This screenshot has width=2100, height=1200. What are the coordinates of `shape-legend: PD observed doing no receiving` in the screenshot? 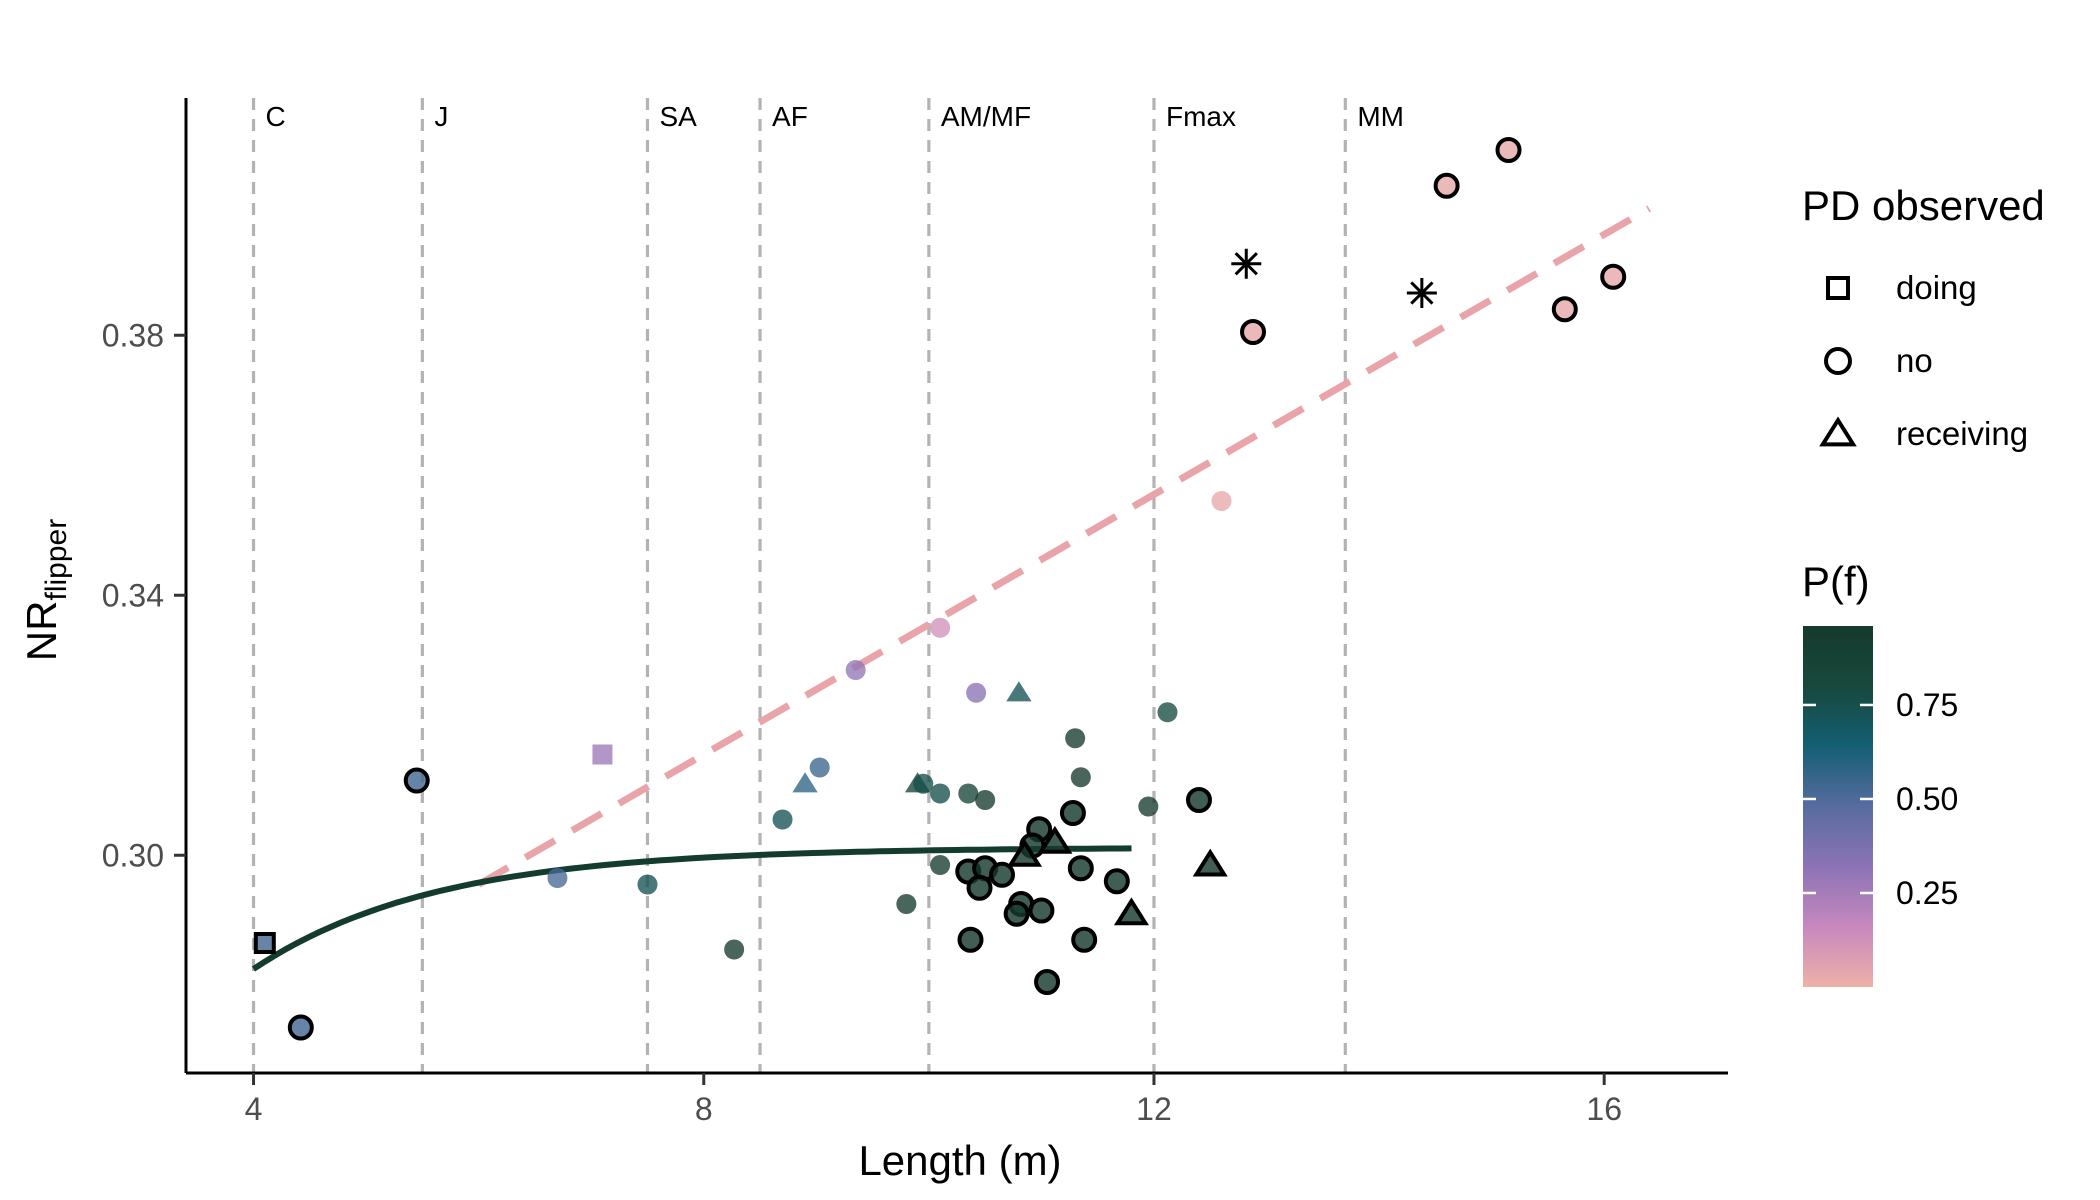 It's located at (1923, 317).